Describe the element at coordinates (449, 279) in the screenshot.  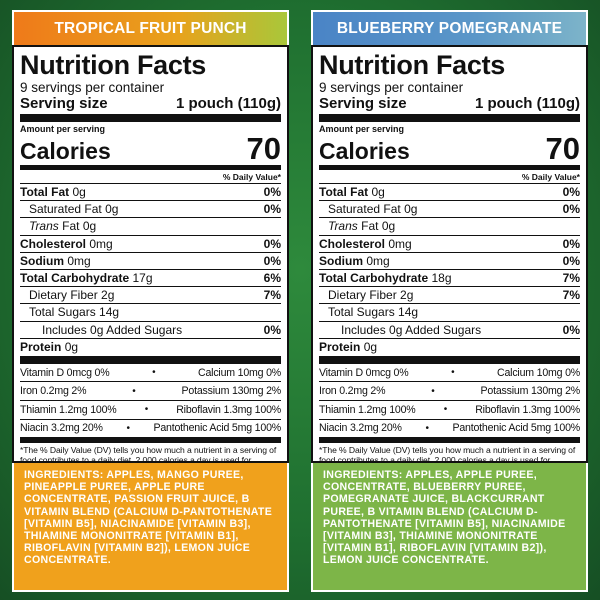
I see `nutrient-row: Total Carbohydrate 18g 7%` at that location.